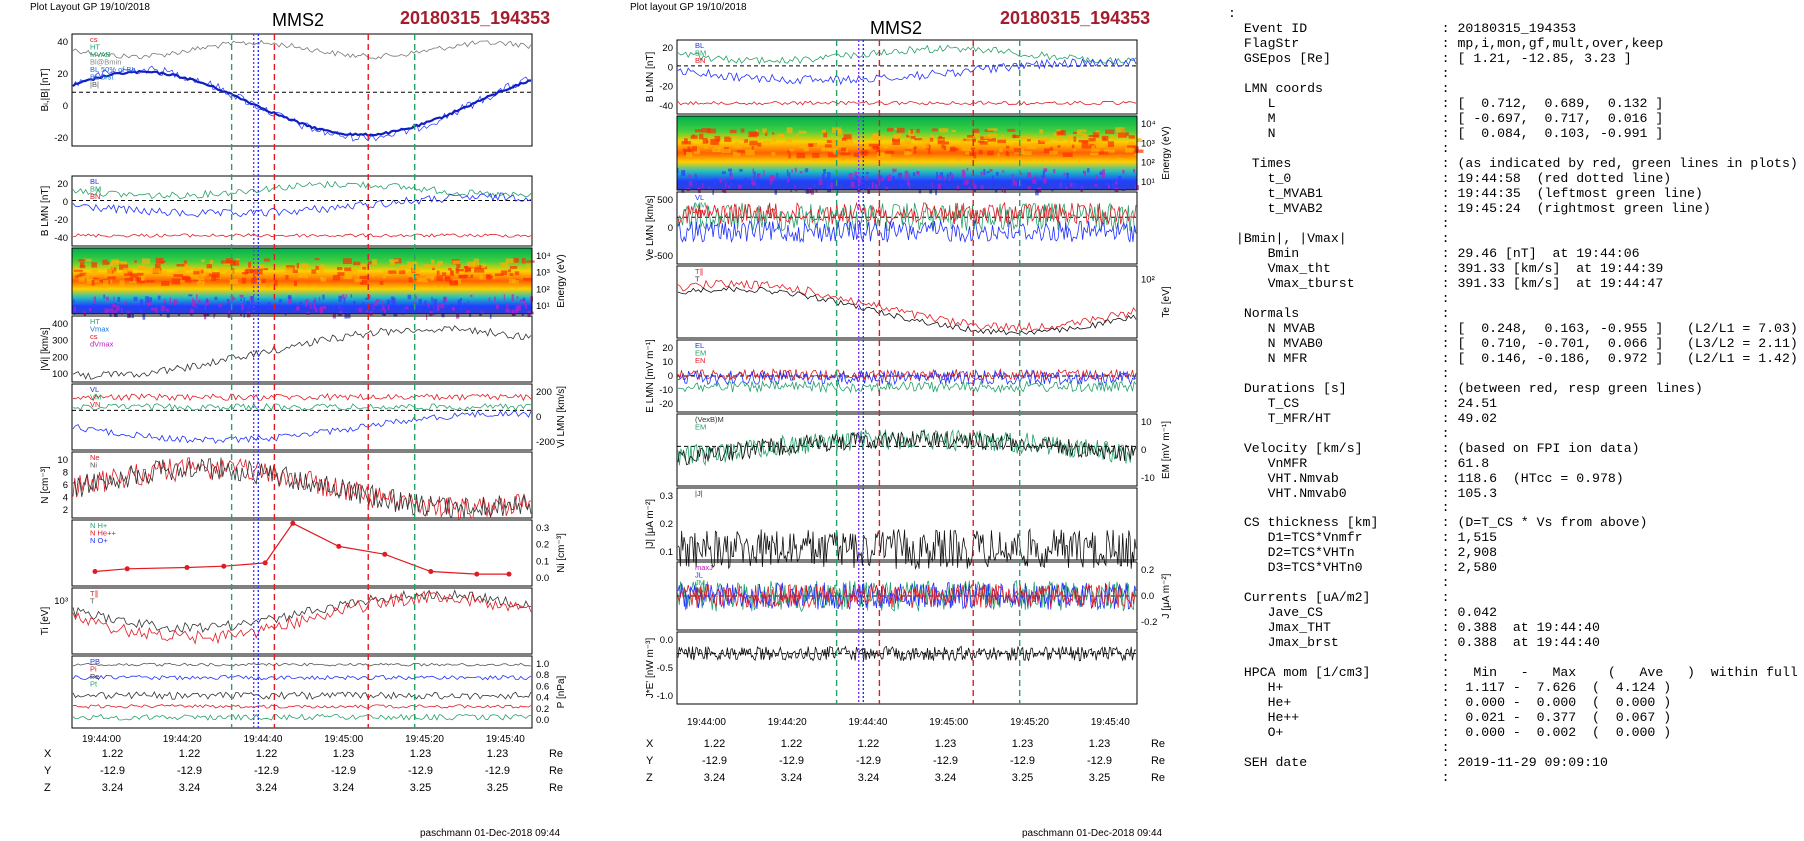 The height and width of the screenshot is (841, 1804). Describe the element at coordinates (94, 389) in the screenshot. I see `vlmn-legend-entry: VL` at that location.